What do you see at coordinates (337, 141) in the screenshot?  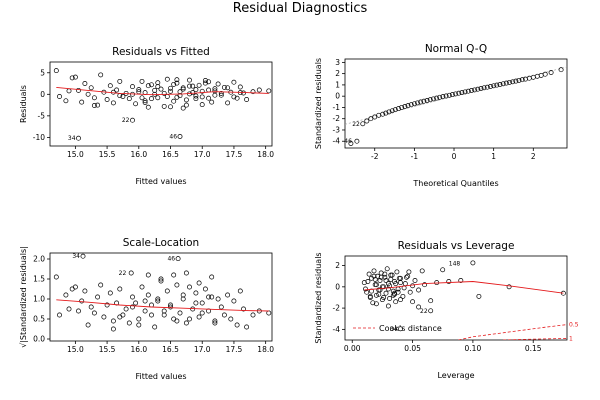 I see `y-tick-label: -4` at bounding box center [337, 141].